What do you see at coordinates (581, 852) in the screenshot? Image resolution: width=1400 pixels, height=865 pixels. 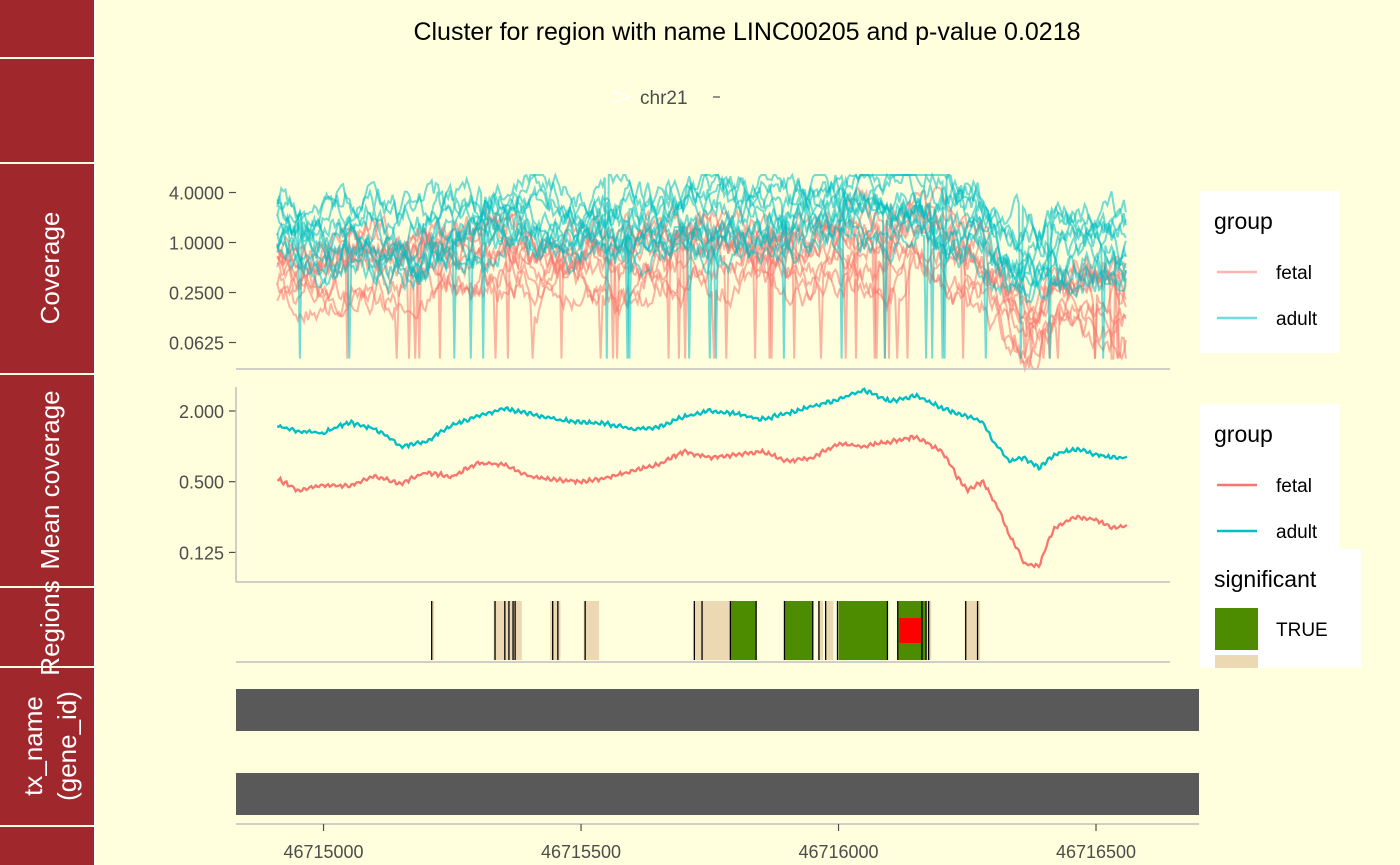 I see `x-tick-label: 46715500` at bounding box center [581, 852].